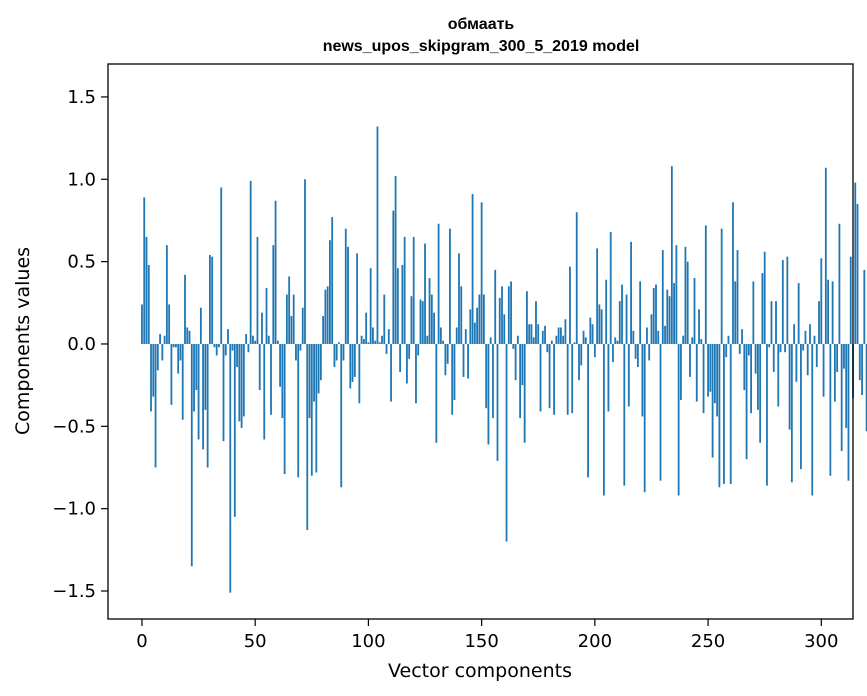  Describe the element at coordinates (81, 262) in the screenshot. I see `y-tick-label: 0.5` at that location.